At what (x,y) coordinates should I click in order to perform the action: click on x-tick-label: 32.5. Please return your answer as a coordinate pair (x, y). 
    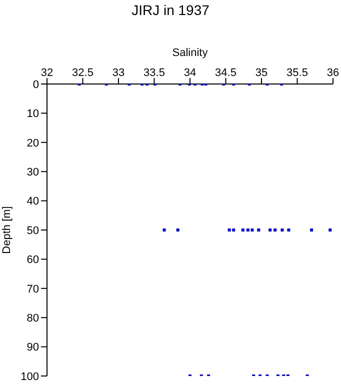
    Looking at the image, I should click on (83, 73).